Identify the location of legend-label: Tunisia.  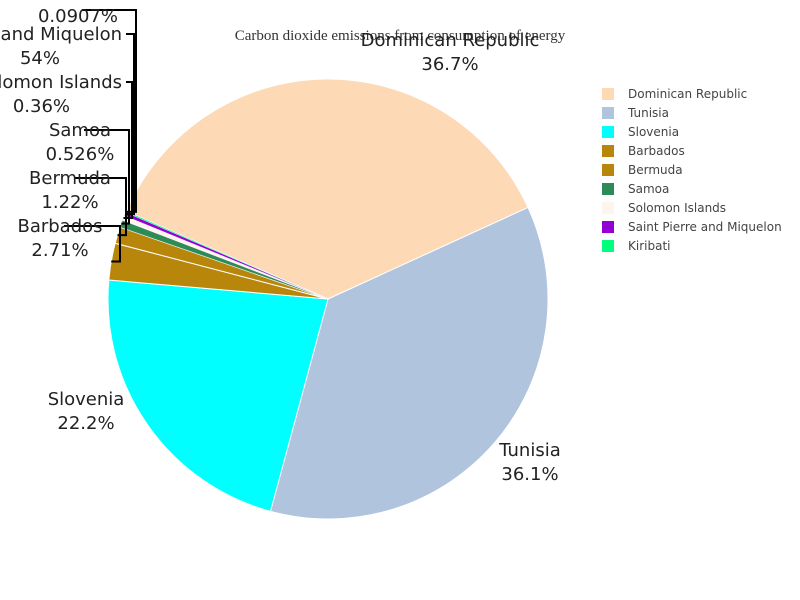
(648, 113).